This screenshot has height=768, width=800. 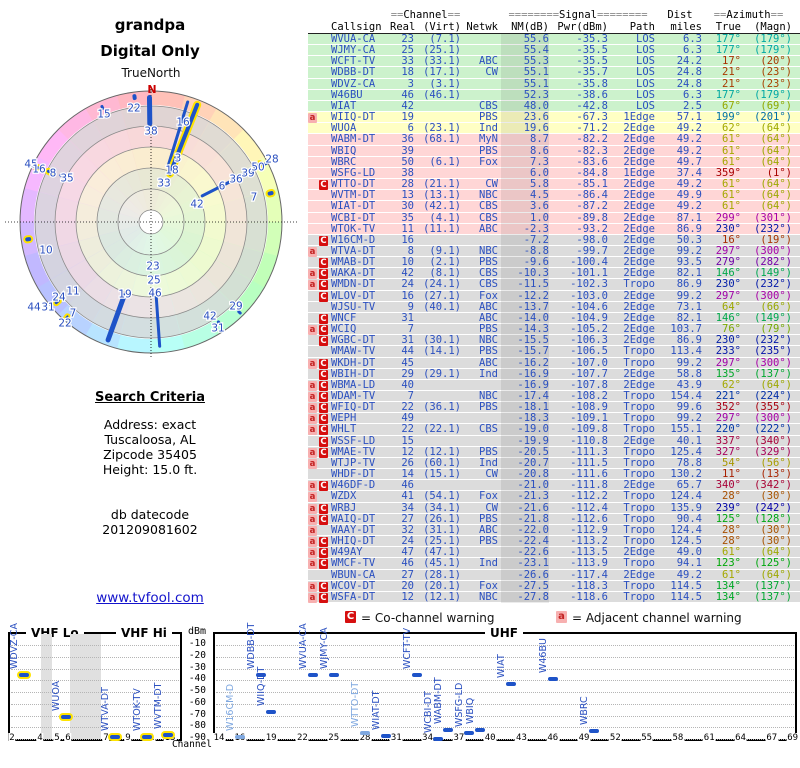 I want to click on true-azimuth: 297°, so click(x=728, y=250).